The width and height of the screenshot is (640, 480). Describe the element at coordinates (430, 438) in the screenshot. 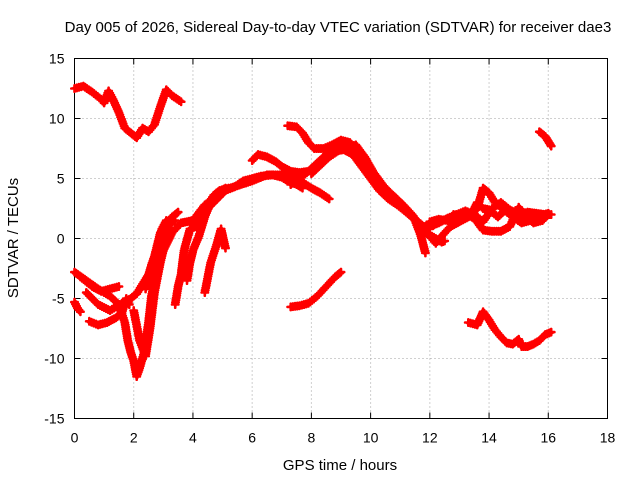

I see `x-tick-label: 12` at that location.